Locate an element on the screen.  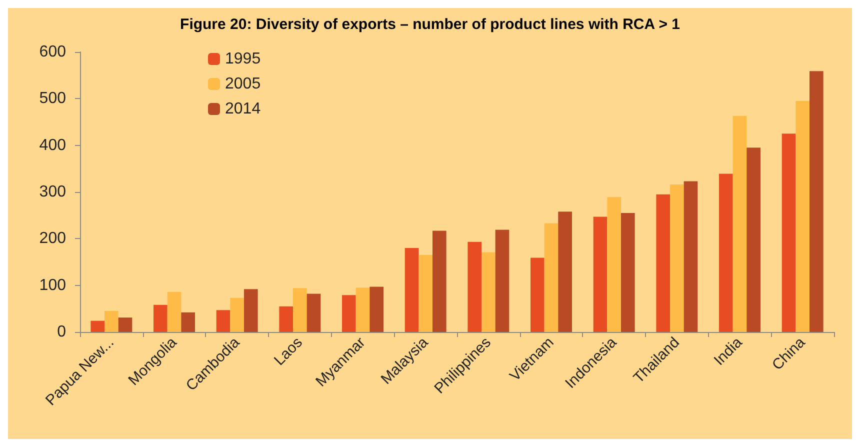
y-tick-label: 600 is located at coordinates (52, 52).